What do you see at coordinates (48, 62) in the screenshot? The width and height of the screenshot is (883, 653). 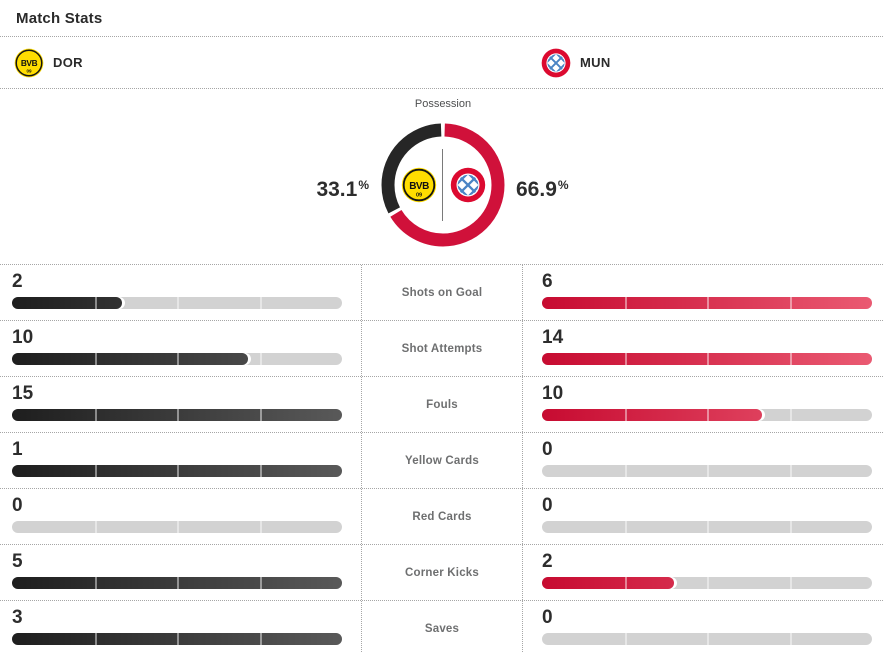 I see `team-home: DOR` at bounding box center [48, 62].